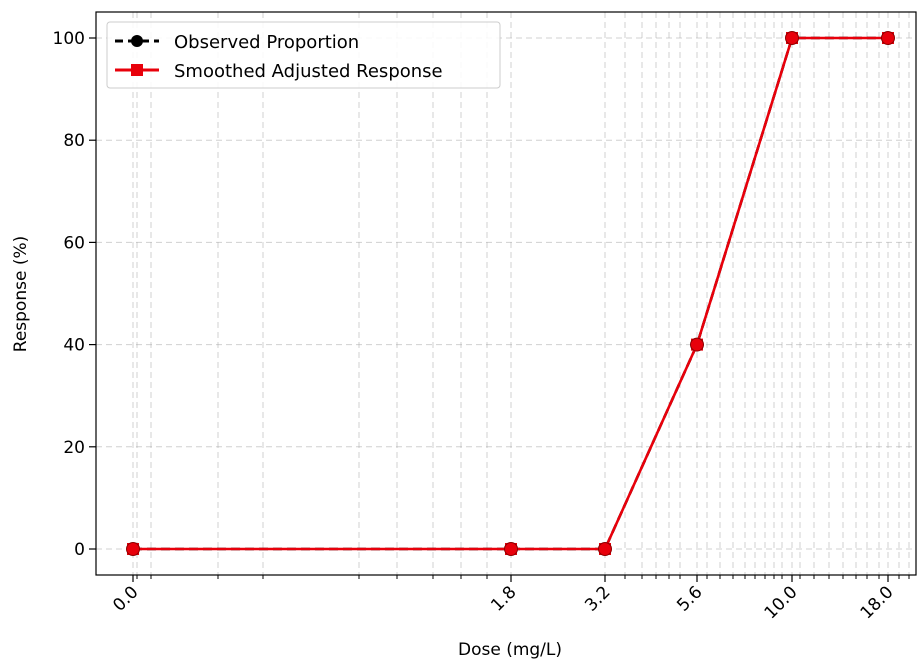 The image size is (917, 666). I want to click on x-tick-label: 10.0, so click(781, 602).